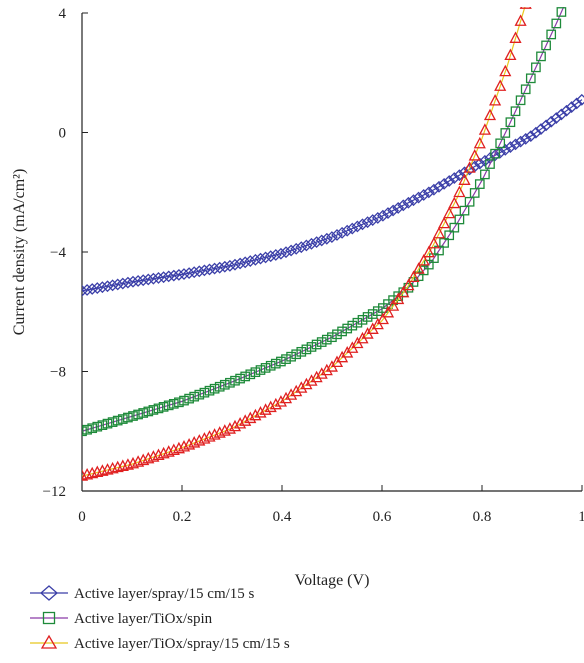 The width and height of the screenshot is (584, 663). Describe the element at coordinates (121, 619) in the screenshot. I see `legend-item: Active layer/TiOx/spin` at that location.